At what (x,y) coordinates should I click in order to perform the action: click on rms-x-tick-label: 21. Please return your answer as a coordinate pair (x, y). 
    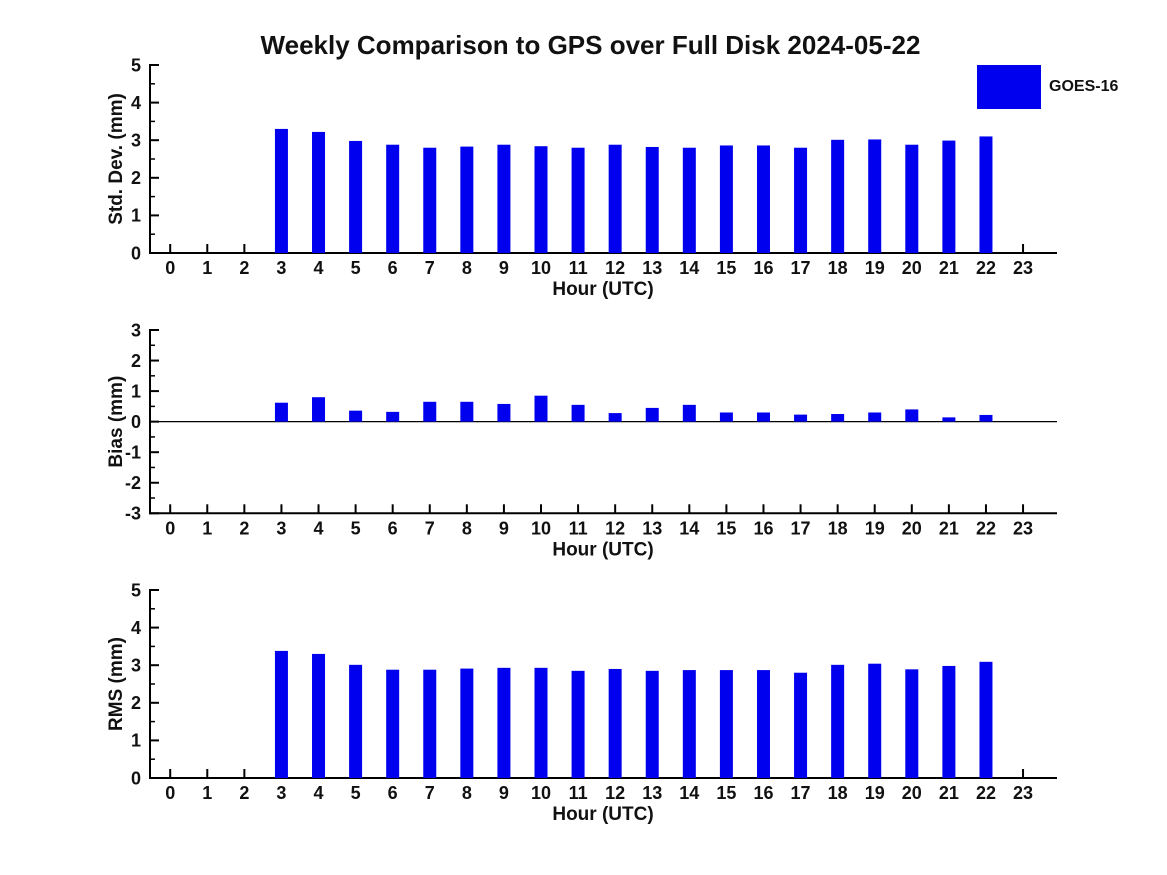
    Looking at the image, I should click on (949, 793).